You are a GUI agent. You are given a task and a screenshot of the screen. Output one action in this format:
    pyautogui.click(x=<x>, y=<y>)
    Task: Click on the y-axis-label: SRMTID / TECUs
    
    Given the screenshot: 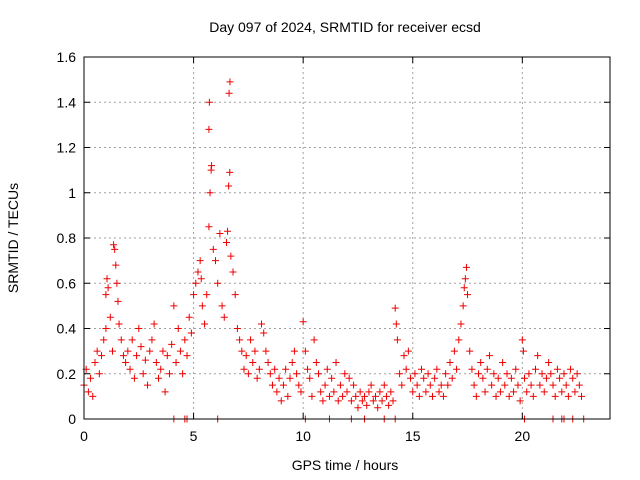 What is the action you would take?
    pyautogui.click(x=13, y=238)
    